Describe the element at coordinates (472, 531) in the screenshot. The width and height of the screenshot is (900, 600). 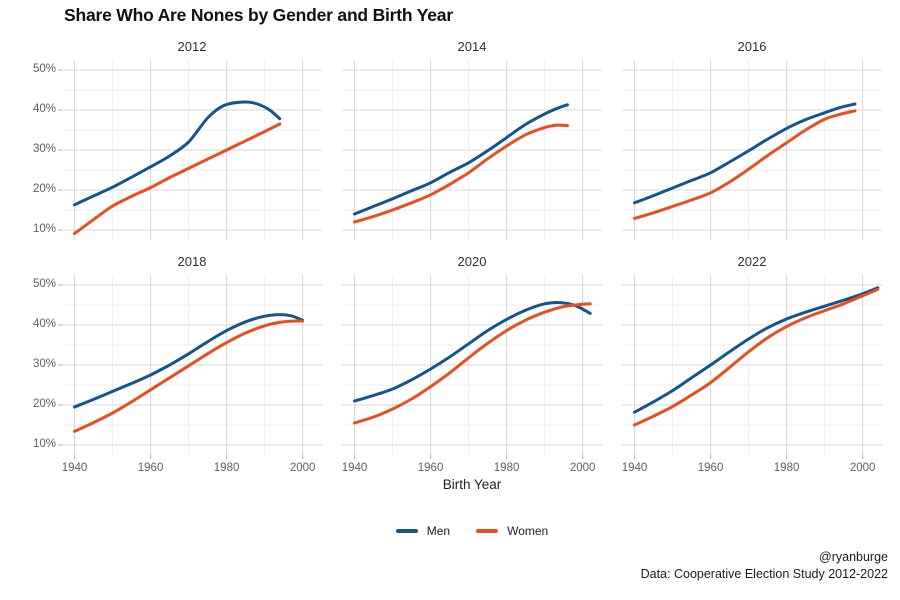
I see `legend: Men Women` at that location.